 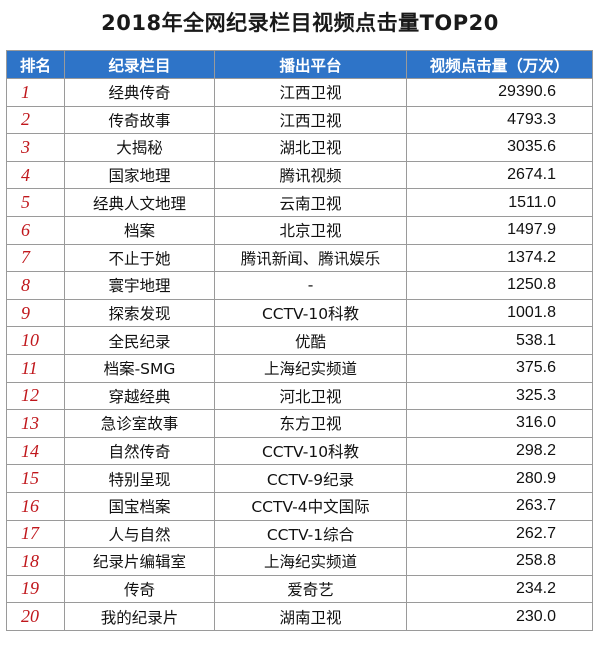 I want to click on platform-cell: CCTV-1综合, so click(x=310, y=534).